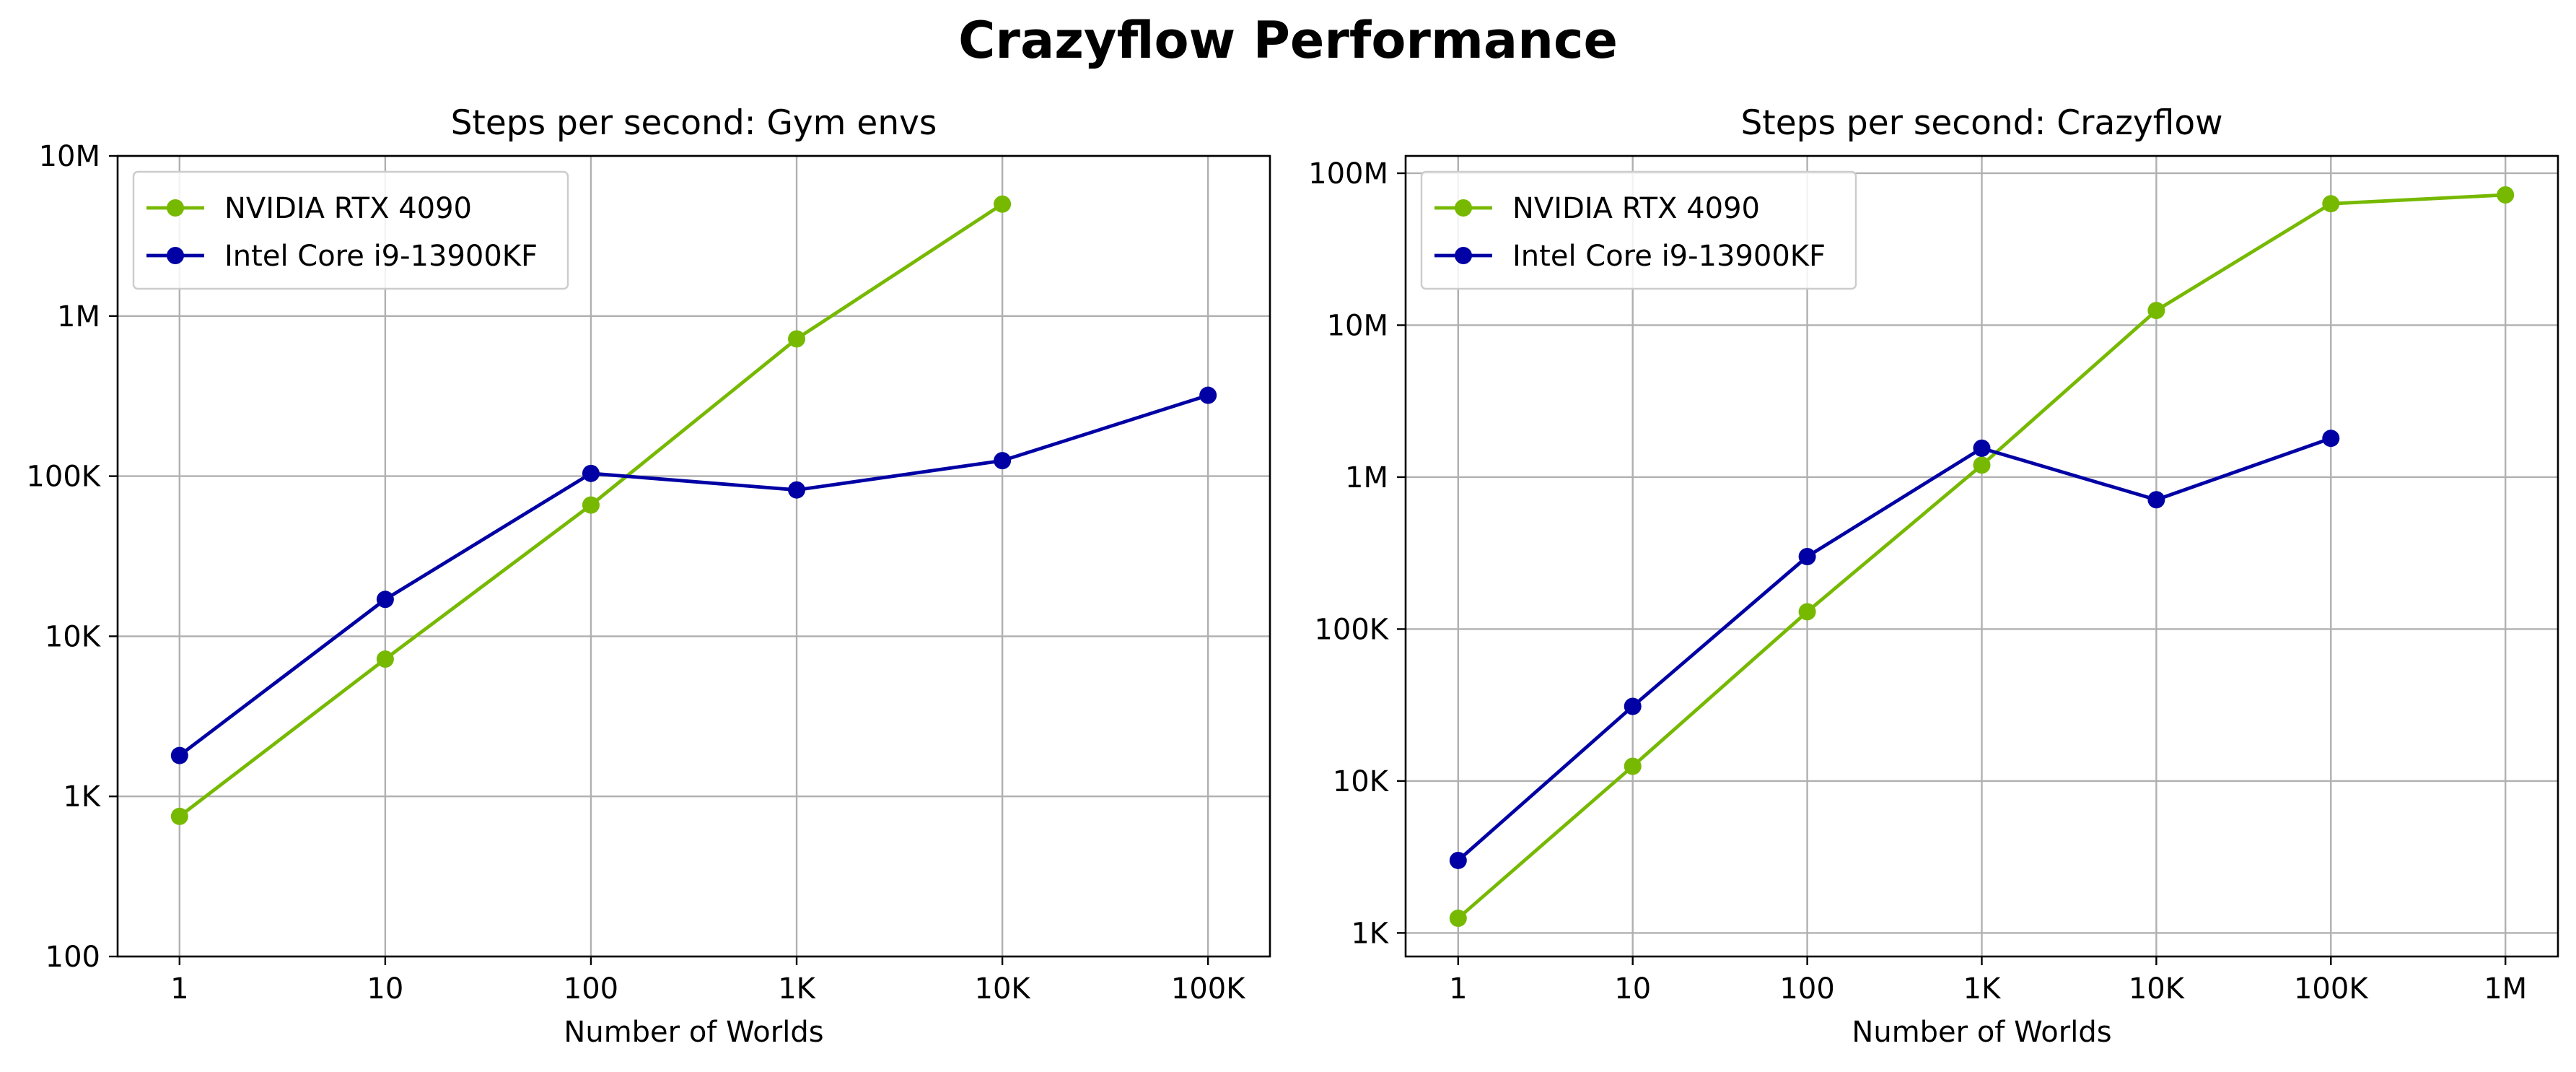 The image size is (2576, 1072). Describe the element at coordinates (1458, 989) in the screenshot. I see `chart-2-x-tick-label: 1` at that location.